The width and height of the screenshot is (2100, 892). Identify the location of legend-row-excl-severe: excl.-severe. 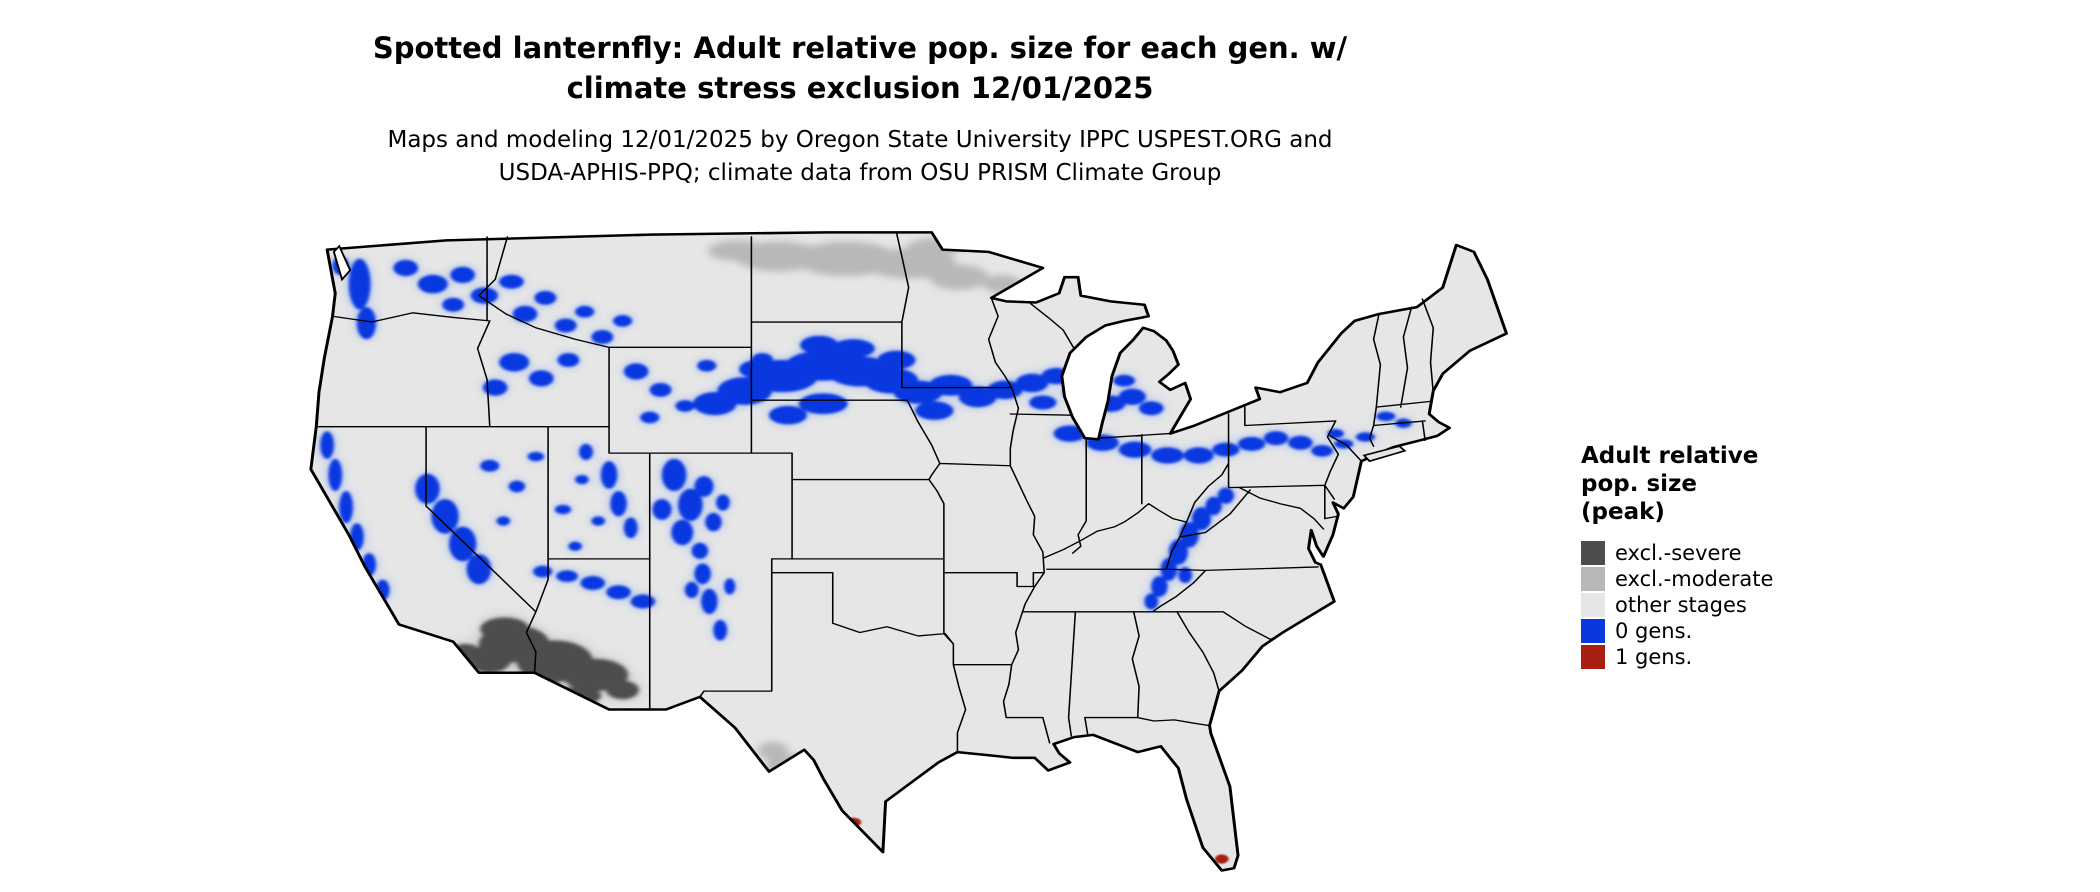
(1677, 553).